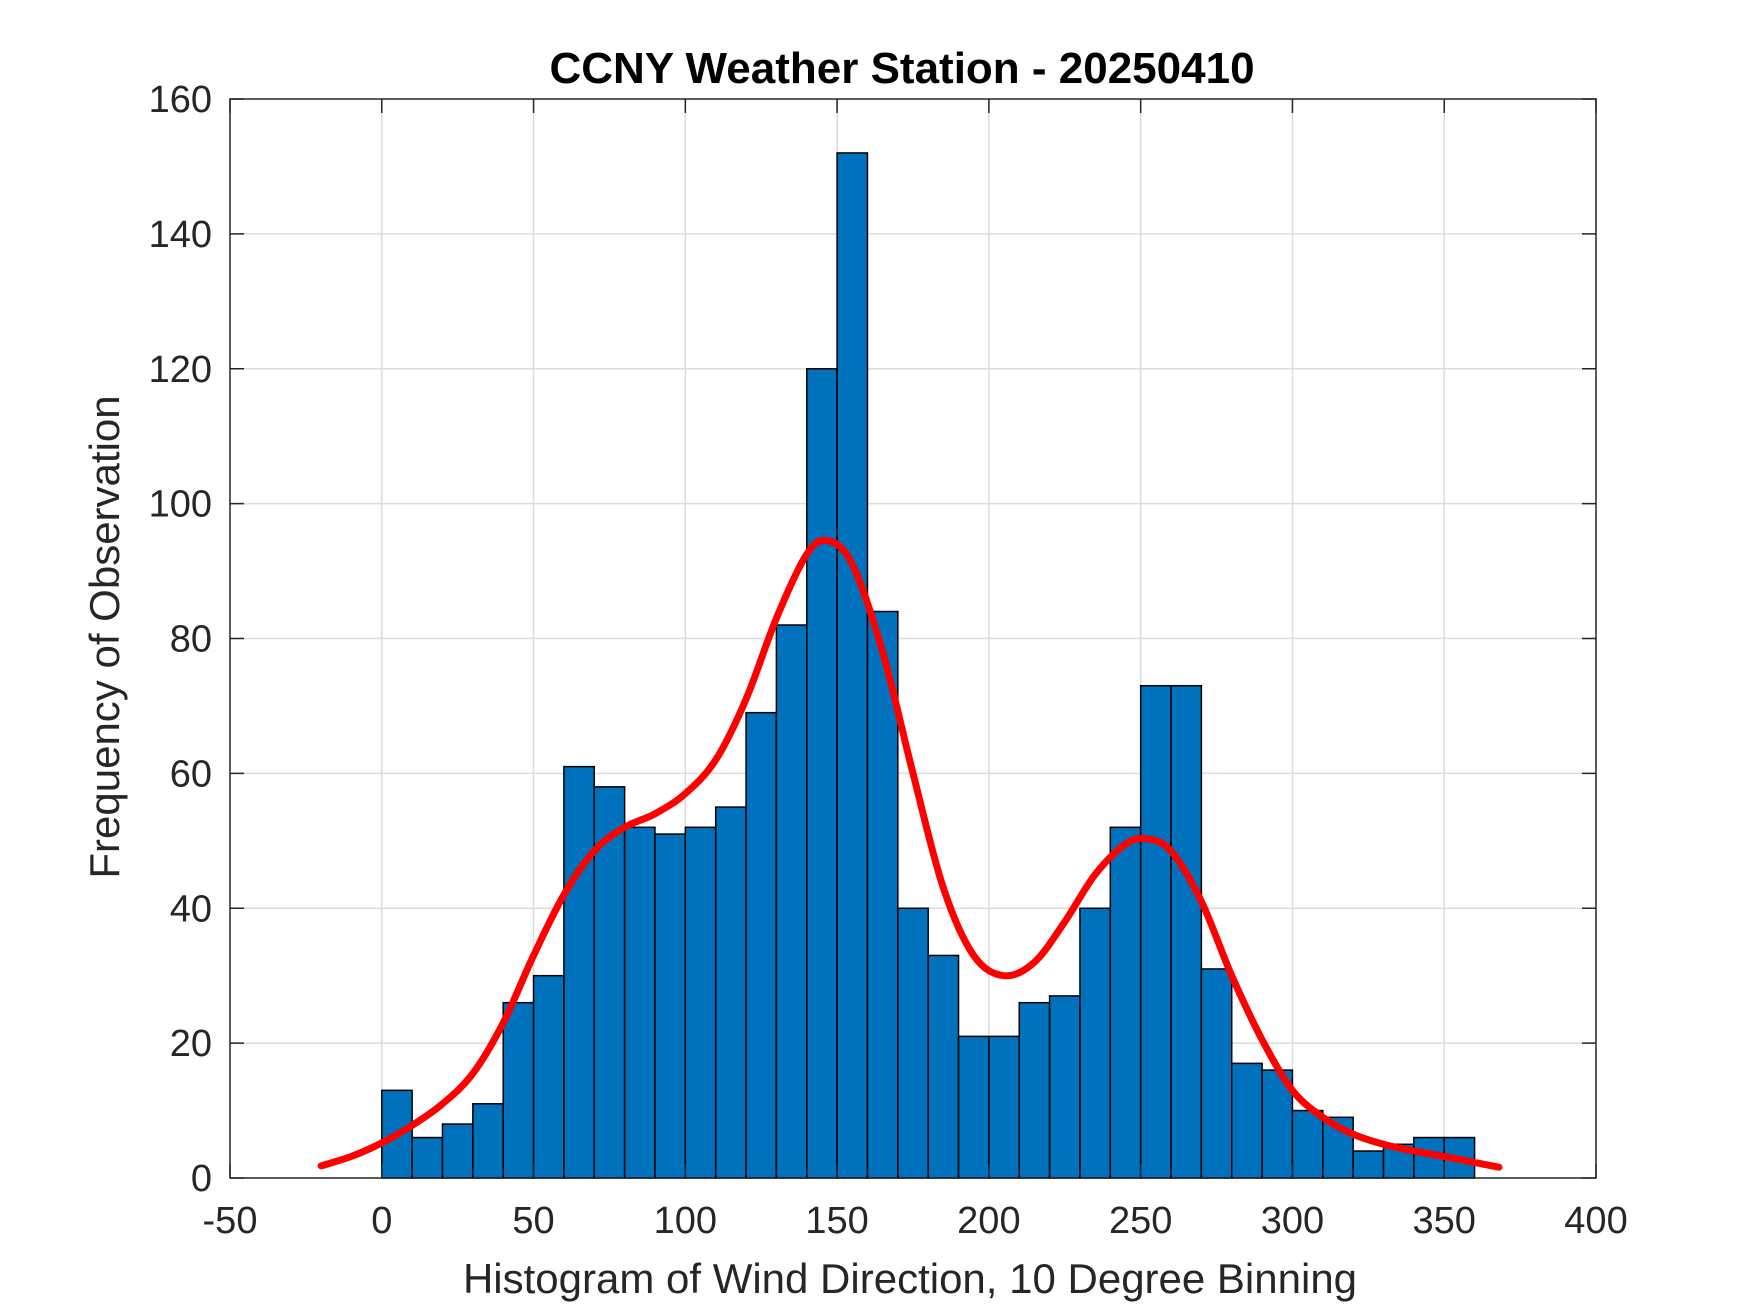 Image resolution: width=1750 pixels, height=1313 pixels. What do you see at coordinates (1595, 1221) in the screenshot?
I see `x-tick-label: 400` at bounding box center [1595, 1221].